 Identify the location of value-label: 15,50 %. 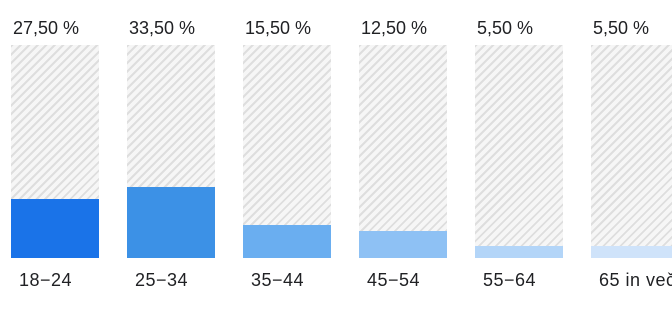
(278, 28).